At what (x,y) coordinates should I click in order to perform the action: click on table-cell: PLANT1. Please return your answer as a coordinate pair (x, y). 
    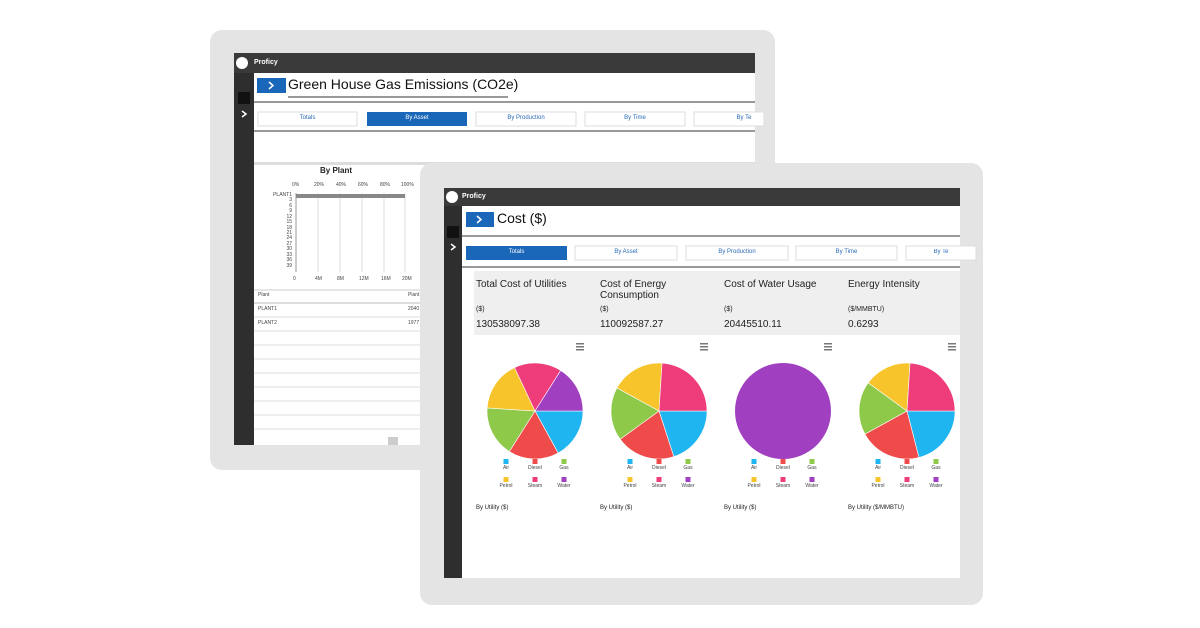
    Looking at the image, I should click on (267, 309).